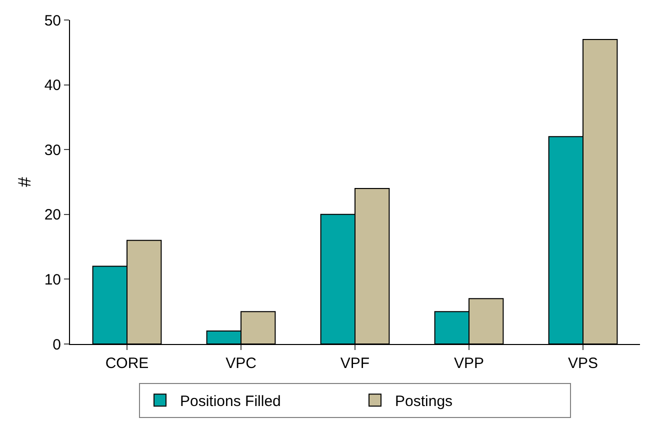 The width and height of the screenshot is (654, 430). I want to click on x-tick-label: VPS, so click(583, 363).